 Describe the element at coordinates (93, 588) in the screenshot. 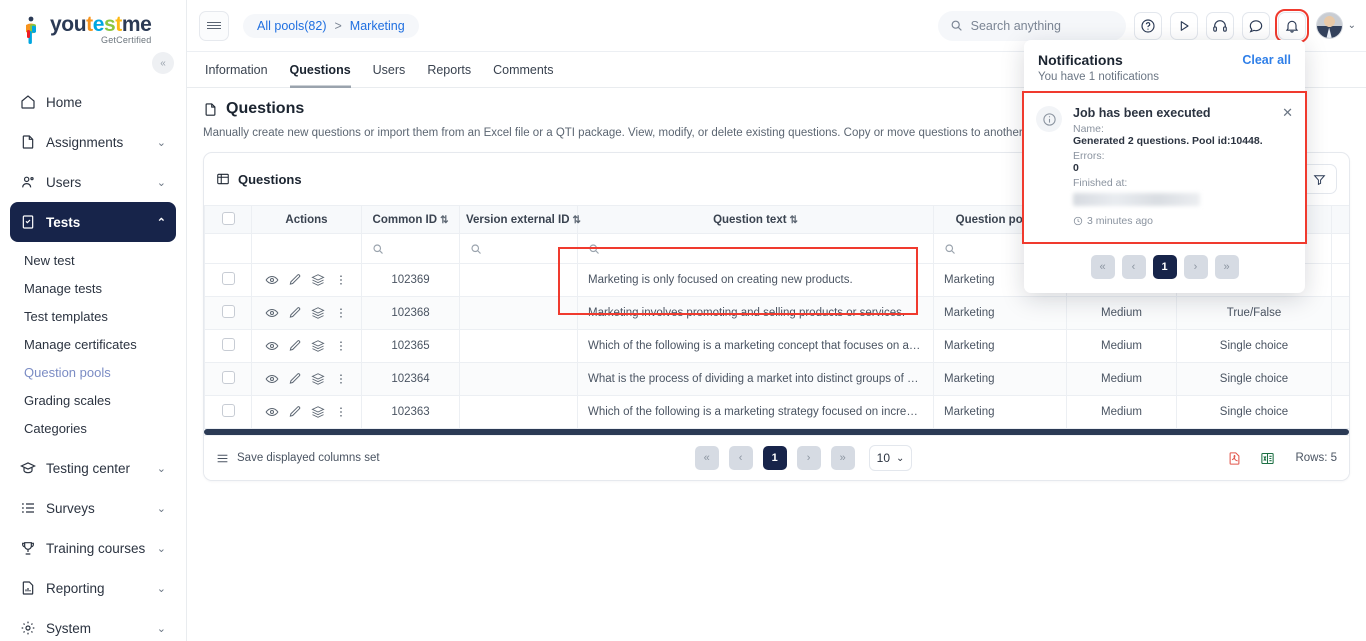

I see `sidebar-item-reporting: Reporting ⌄` at that location.